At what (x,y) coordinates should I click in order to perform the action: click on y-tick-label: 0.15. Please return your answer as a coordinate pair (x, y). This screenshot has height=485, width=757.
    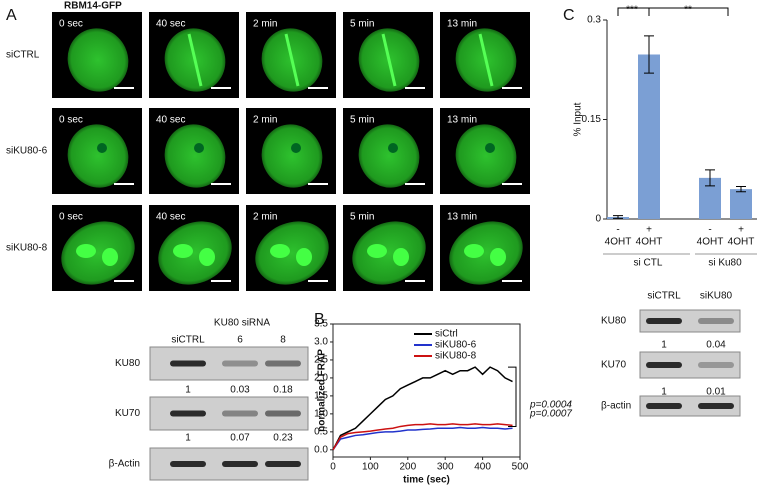
    Looking at the image, I should click on (592, 119).